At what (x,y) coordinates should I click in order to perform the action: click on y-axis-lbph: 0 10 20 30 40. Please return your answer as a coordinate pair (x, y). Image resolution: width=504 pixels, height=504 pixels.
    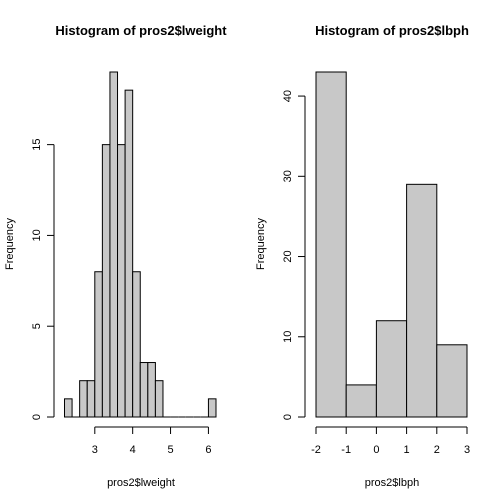
    Looking at the image, I should click on (294, 255).